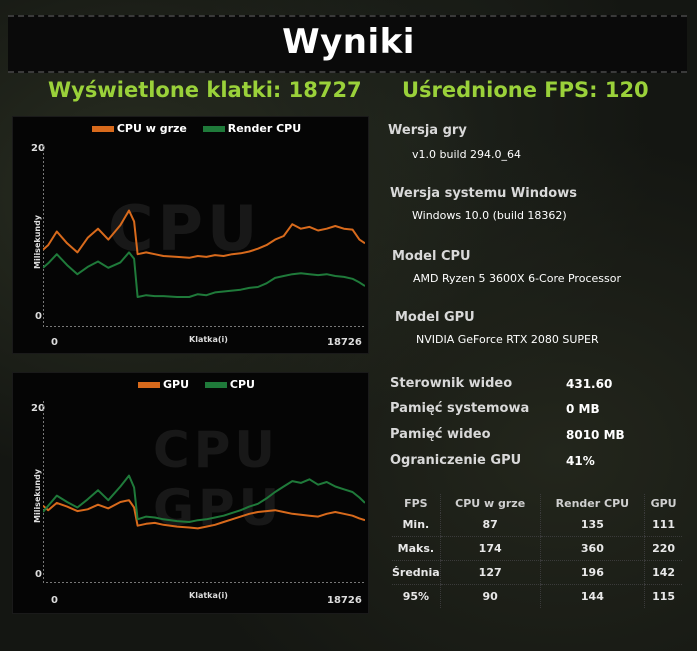 The height and width of the screenshot is (651, 697). I want to click on frames-count: Wyświetlone klatki: 18727, so click(205, 90).